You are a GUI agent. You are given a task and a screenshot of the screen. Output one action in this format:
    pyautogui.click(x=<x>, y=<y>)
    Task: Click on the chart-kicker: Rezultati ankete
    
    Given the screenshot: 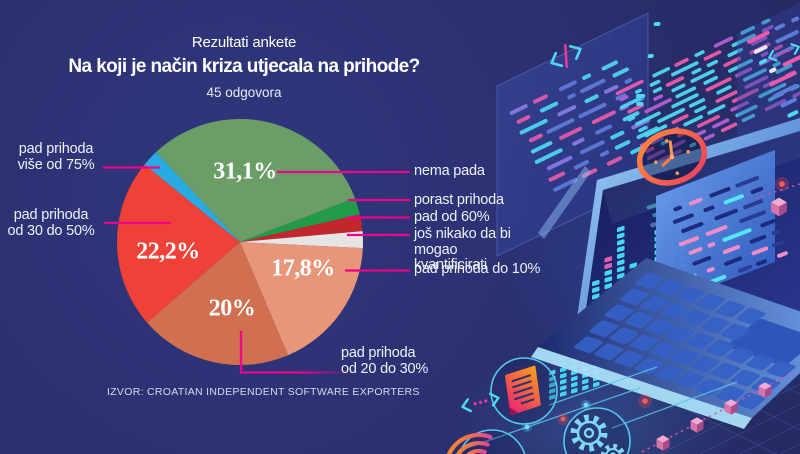 What is the action you would take?
    pyautogui.click(x=244, y=42)
    